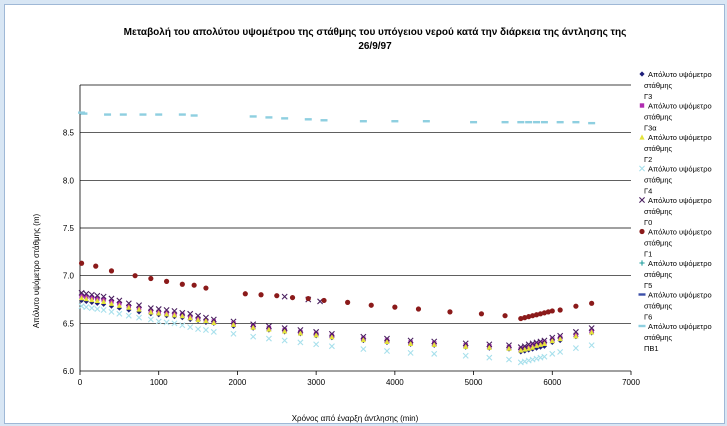  I want to click on legend-entry-label: Απόλυτο υψόμετρο στάθμης Γ6, so click(678, 306).